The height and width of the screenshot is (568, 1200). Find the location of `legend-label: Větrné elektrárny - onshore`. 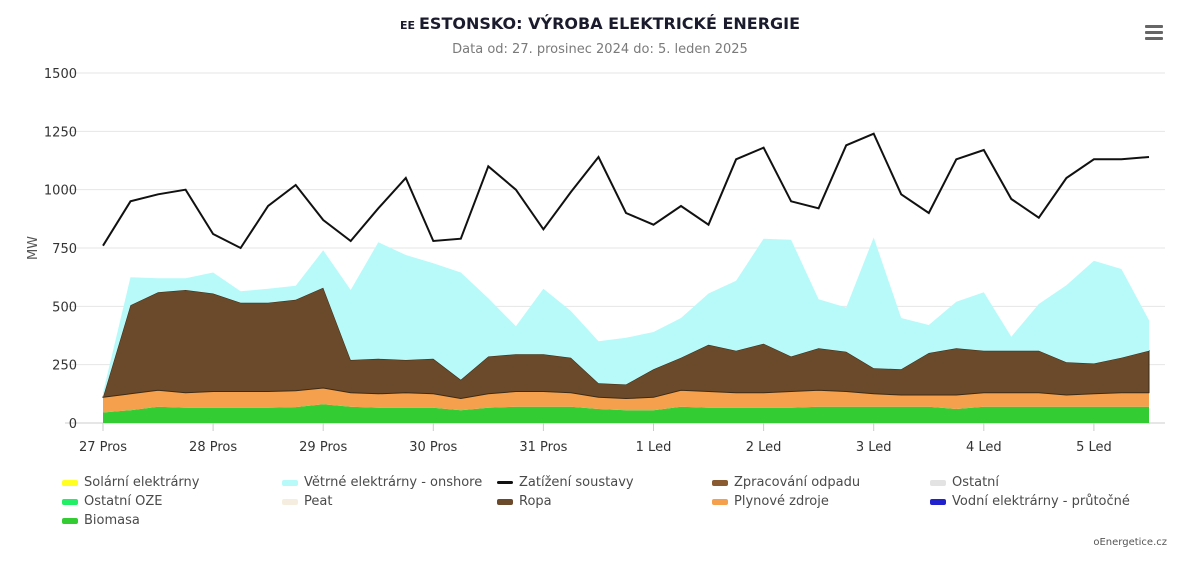

legend-label: Větrné elektrárny - onshore is located at coordinates (393, 482).